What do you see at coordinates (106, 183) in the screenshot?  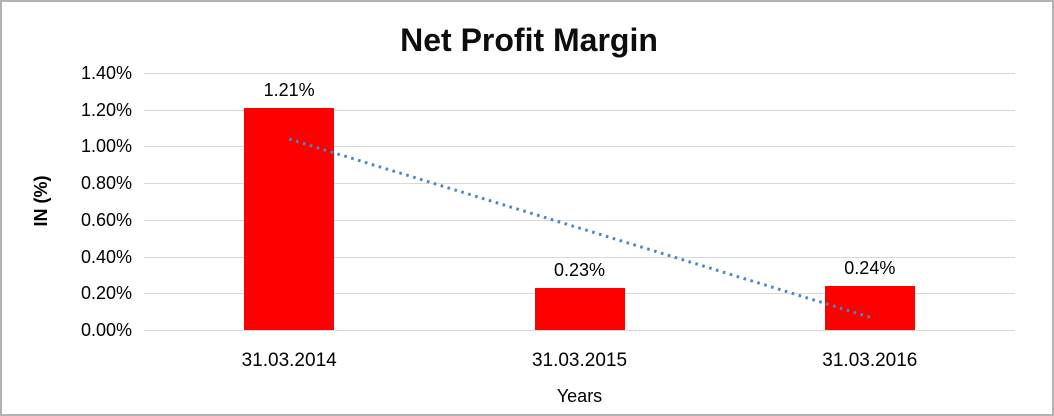 I see `y-tick-label: 0.80%` at bounding box center [106, 183].